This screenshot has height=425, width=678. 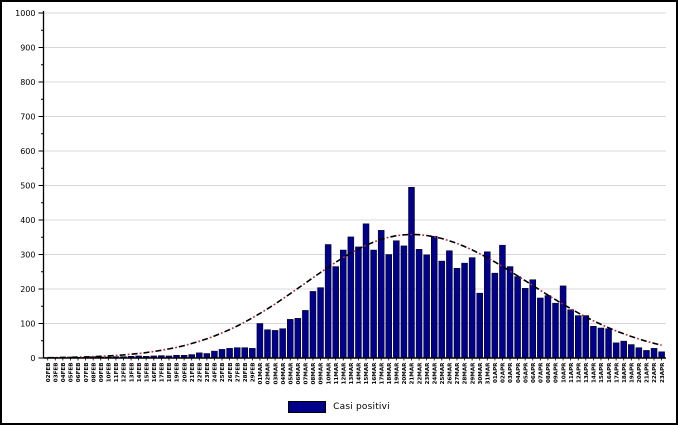 I want to click on x-tick-label: 05APR, so click(x=526, y=372).